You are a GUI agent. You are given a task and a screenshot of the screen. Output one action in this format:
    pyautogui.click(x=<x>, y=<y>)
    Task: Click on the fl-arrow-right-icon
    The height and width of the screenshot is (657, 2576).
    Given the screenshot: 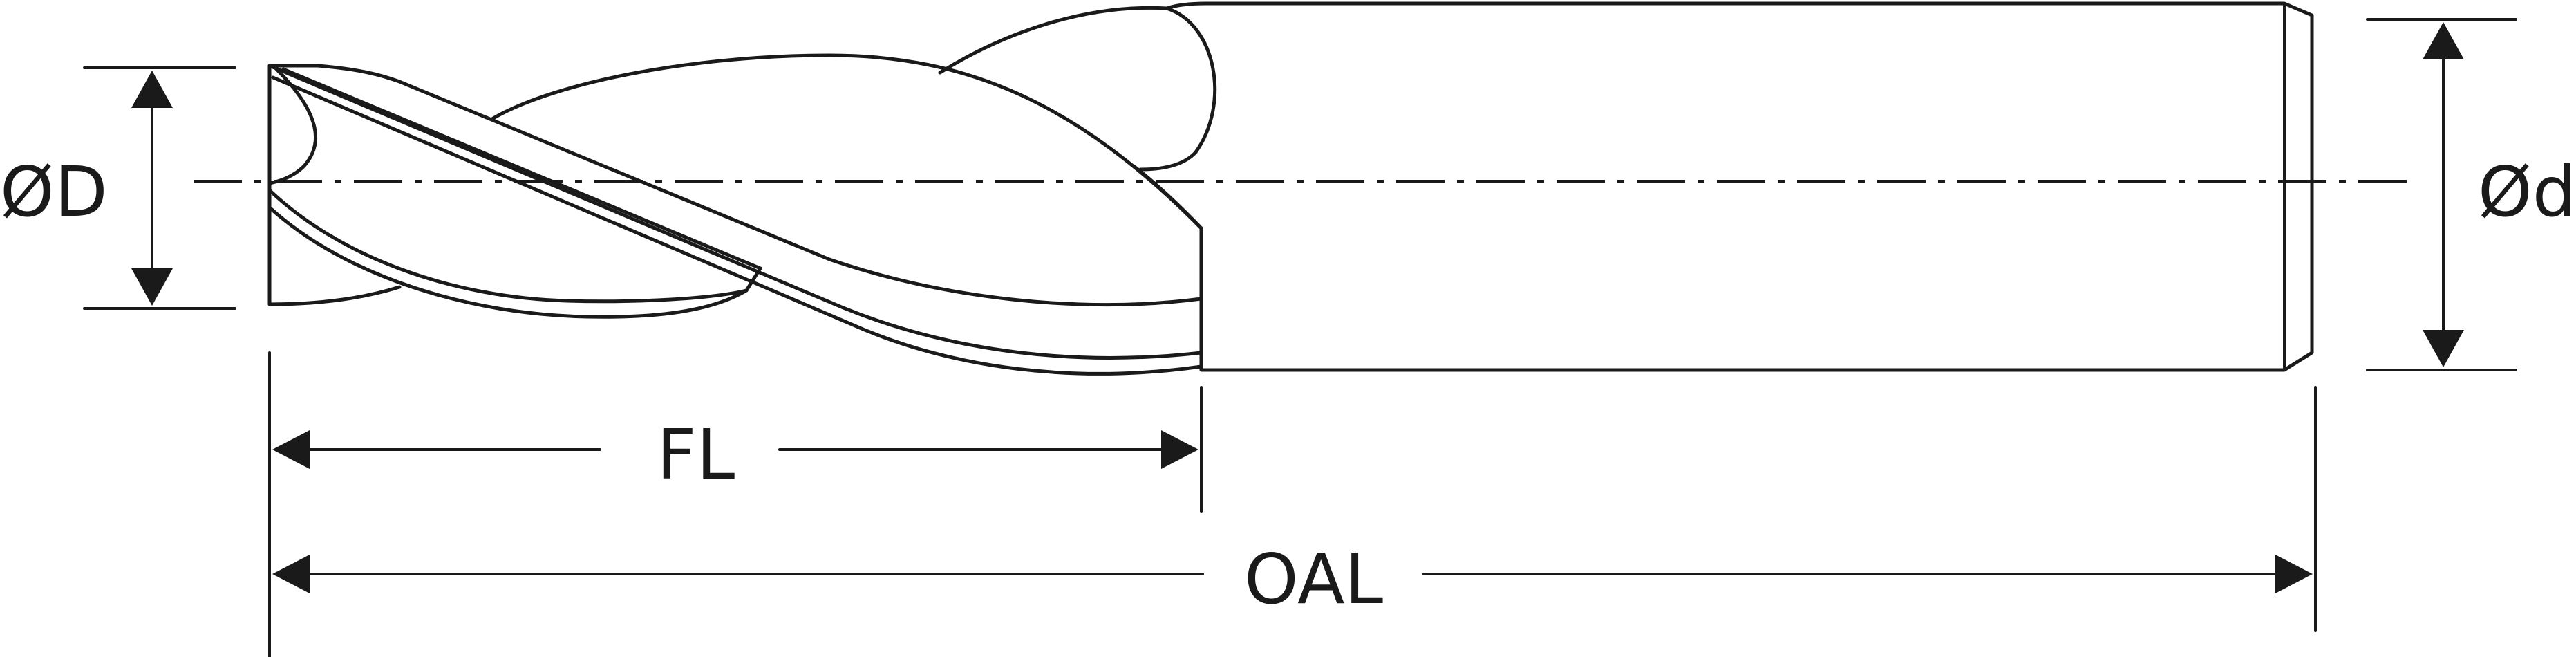 What is the action you would take?
    pyautogui.click(x=1179, y=449)
    